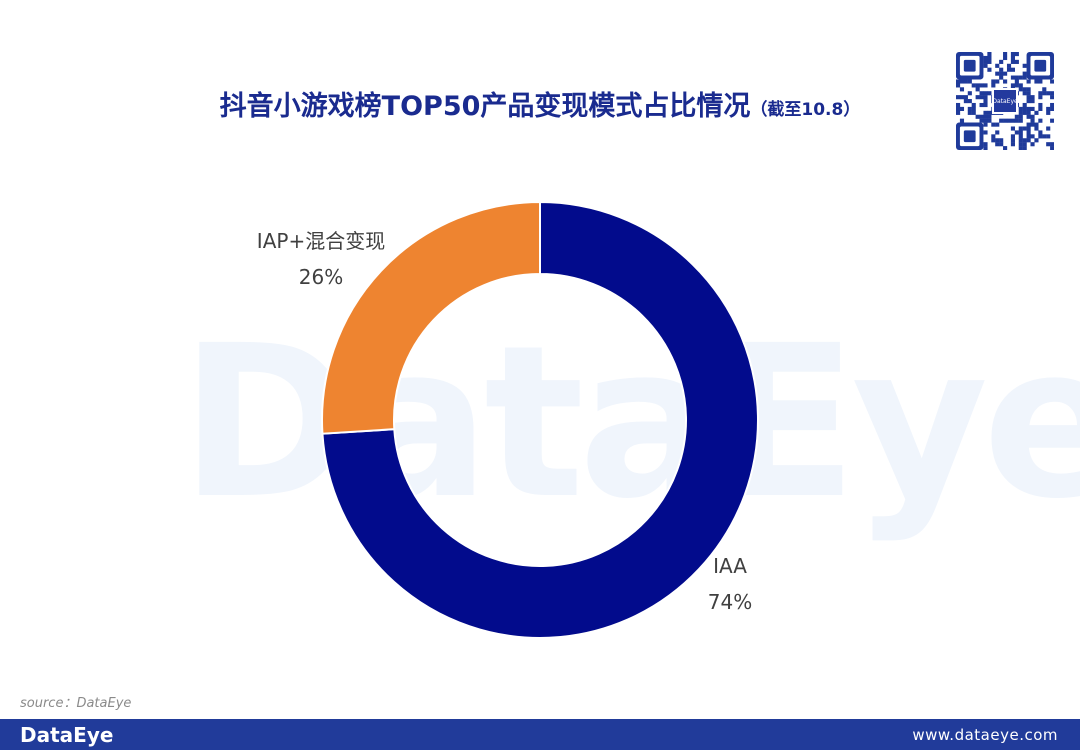 The height and width of the screenshot is (750, 1080). What do you see at coordinates (540, 734) in the screenshot?
I see `footer-bar: DataEye www.dataeye.com` at bounding box center [540, 734].